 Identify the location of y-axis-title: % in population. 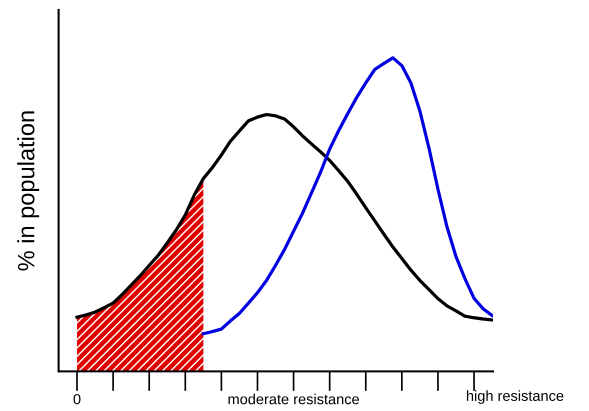
(28, 191).